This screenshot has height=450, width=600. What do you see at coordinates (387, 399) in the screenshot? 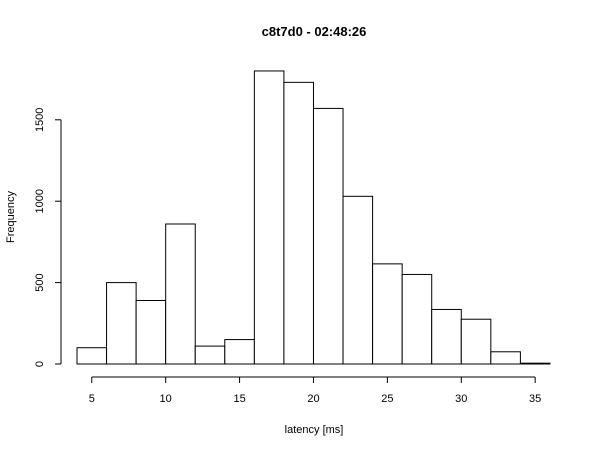
I see `x-tick-label: 25` at bounding box center [387, 399].